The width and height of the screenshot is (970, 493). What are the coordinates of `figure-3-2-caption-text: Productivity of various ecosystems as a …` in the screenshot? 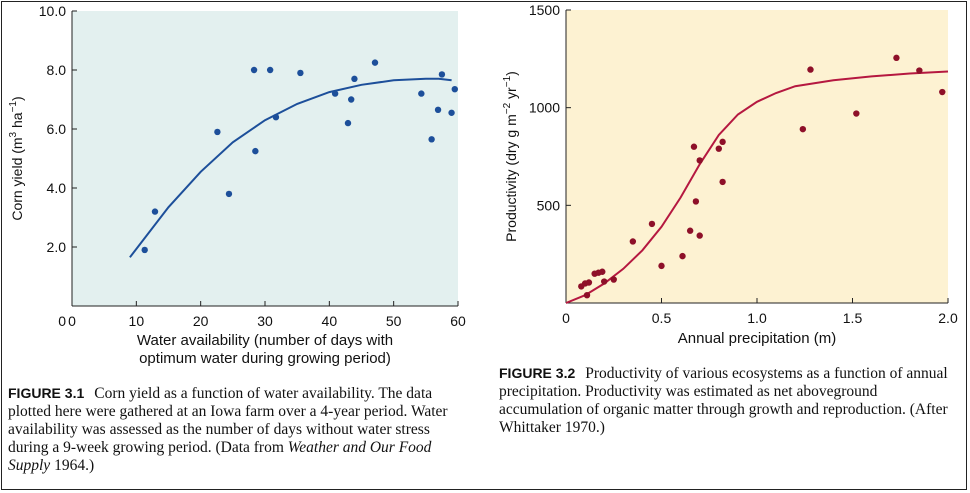 It's located at (723, 400).